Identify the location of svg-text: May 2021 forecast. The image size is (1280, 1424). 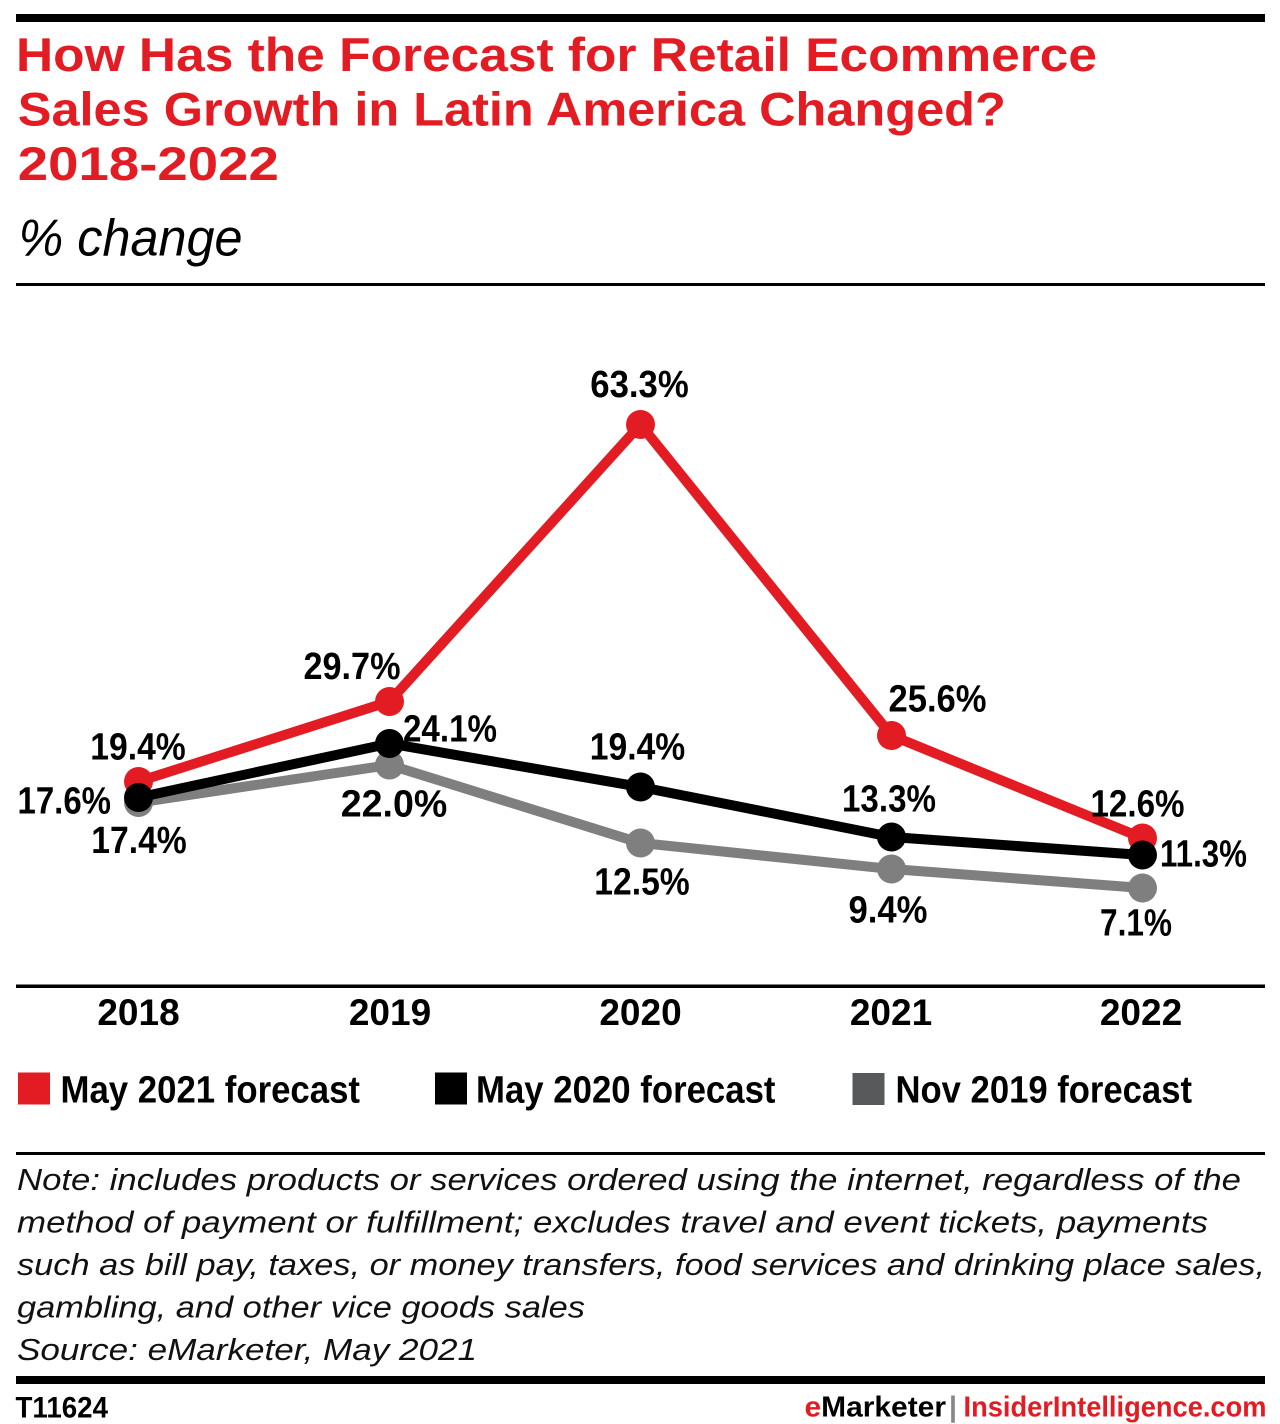
(211, 1091).